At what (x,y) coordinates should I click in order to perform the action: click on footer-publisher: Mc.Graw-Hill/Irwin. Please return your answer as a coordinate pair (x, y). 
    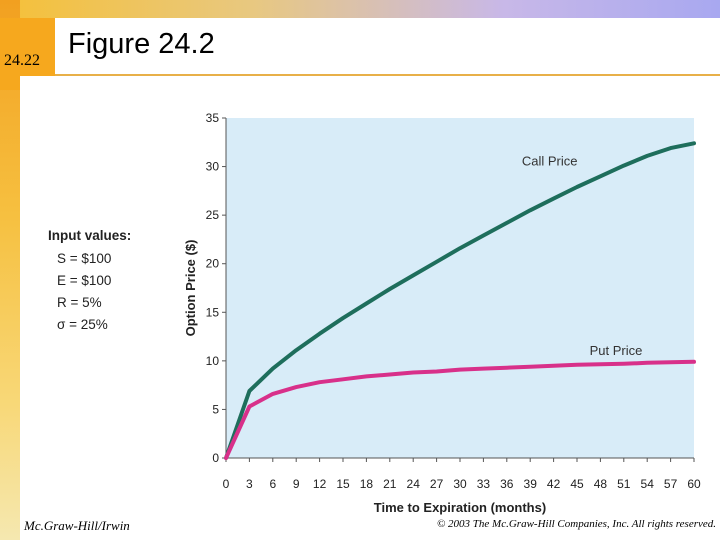
    Looking at the image, I should click on (77, 525).